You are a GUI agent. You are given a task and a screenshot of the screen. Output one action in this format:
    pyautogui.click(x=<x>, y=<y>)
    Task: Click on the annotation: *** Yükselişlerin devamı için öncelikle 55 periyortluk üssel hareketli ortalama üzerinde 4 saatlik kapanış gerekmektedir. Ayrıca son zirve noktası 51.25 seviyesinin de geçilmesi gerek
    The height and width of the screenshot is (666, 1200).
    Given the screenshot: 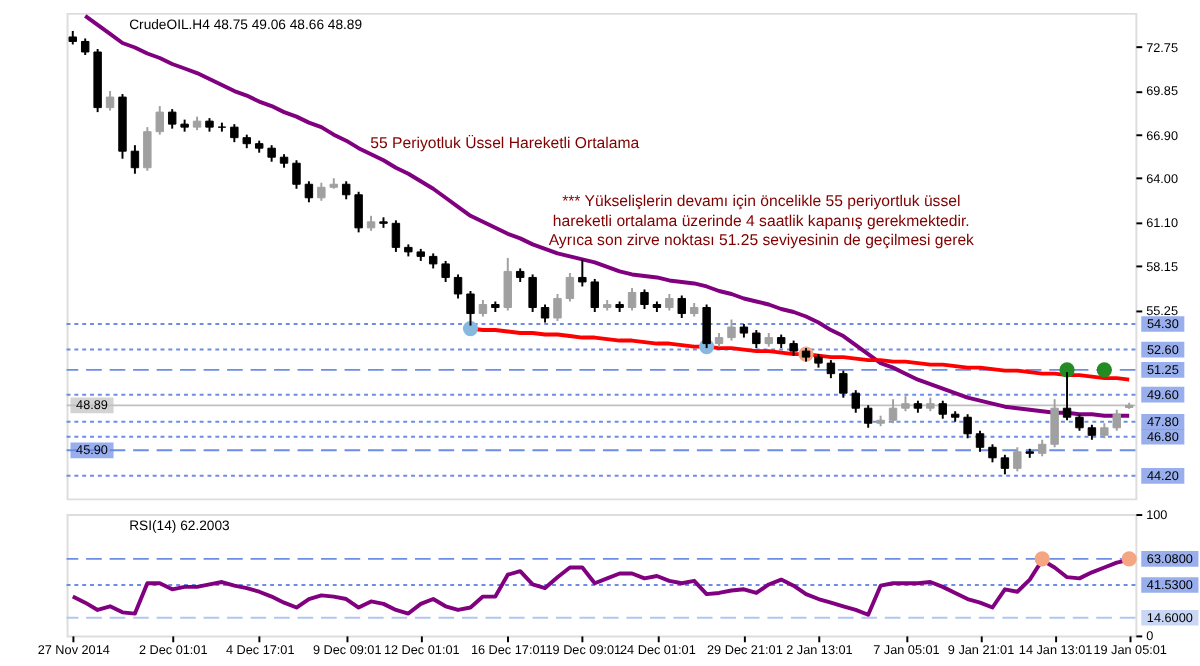 What is the action you would take?
    pyautogui.click(x=761, y=221)
    